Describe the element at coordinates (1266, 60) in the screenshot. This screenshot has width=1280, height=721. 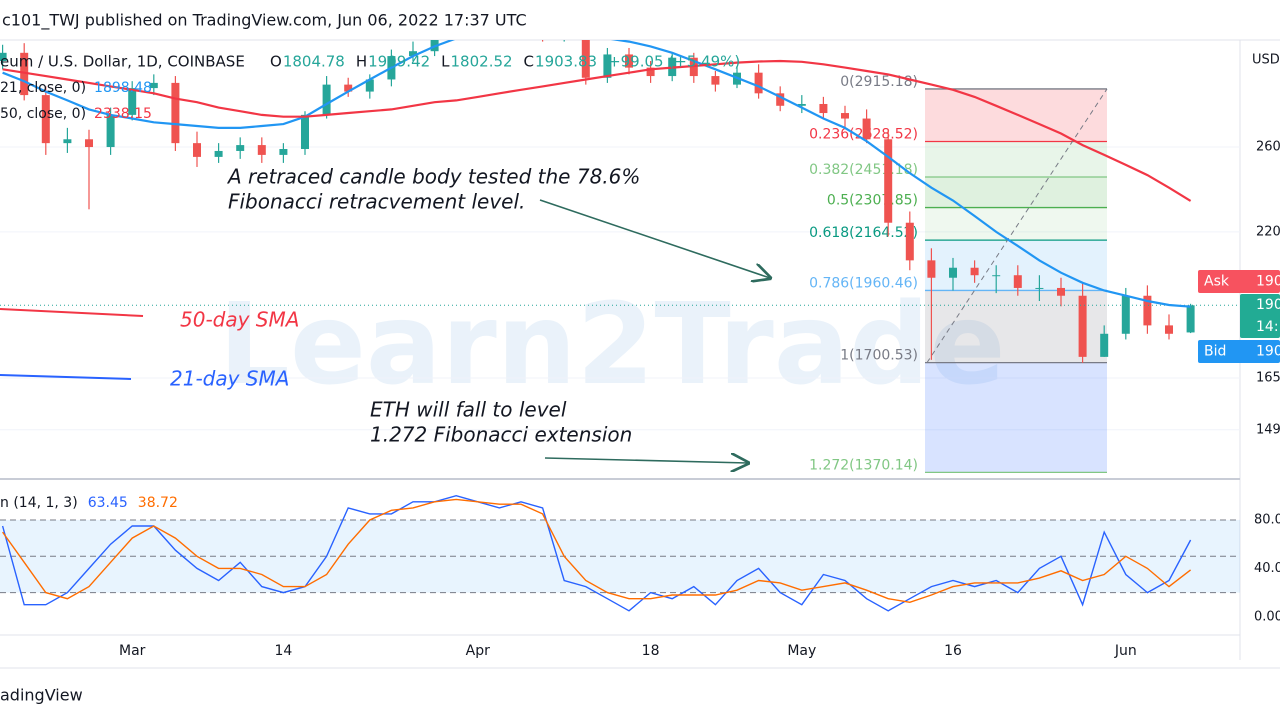
I see `currency-label: USD` at that location.